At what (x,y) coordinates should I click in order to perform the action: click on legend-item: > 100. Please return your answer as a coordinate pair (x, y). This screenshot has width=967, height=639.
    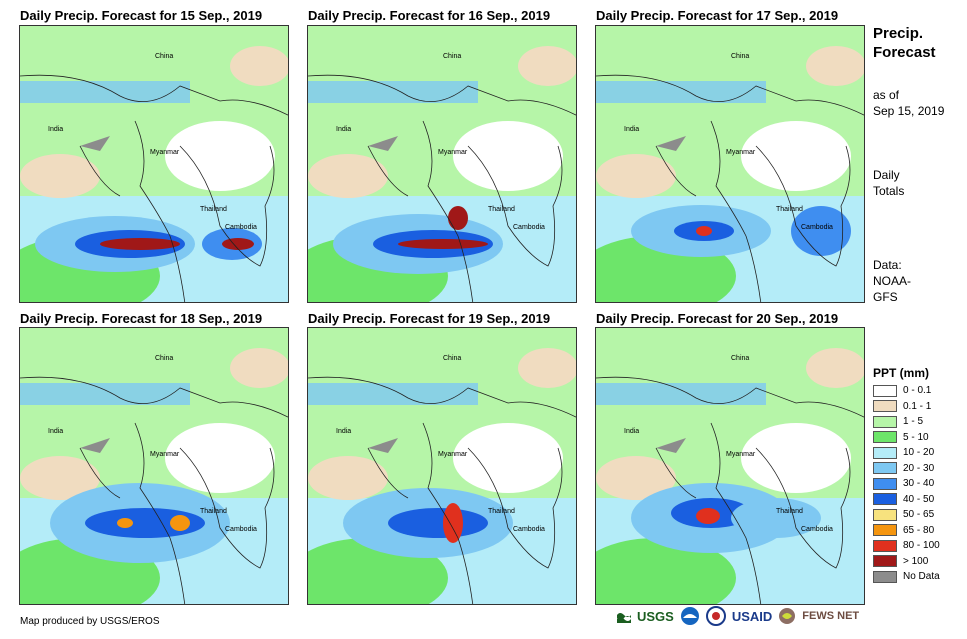
    Looking at the image, I should click on (906, 562).